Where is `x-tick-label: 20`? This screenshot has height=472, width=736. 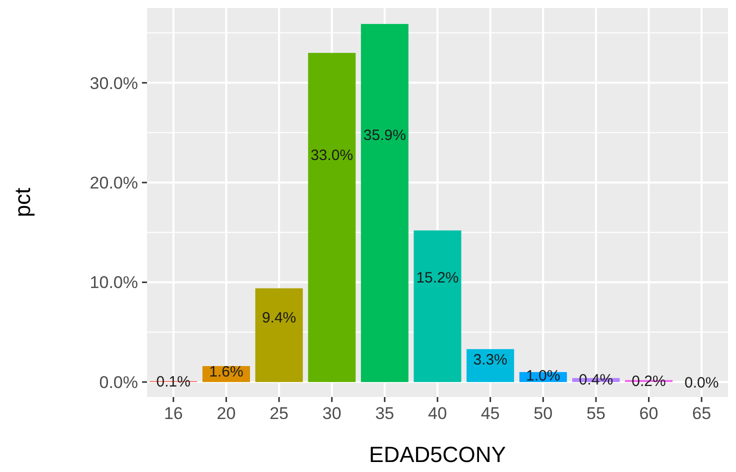 x-tick-label: 20 is located at coordinates (226, 413).